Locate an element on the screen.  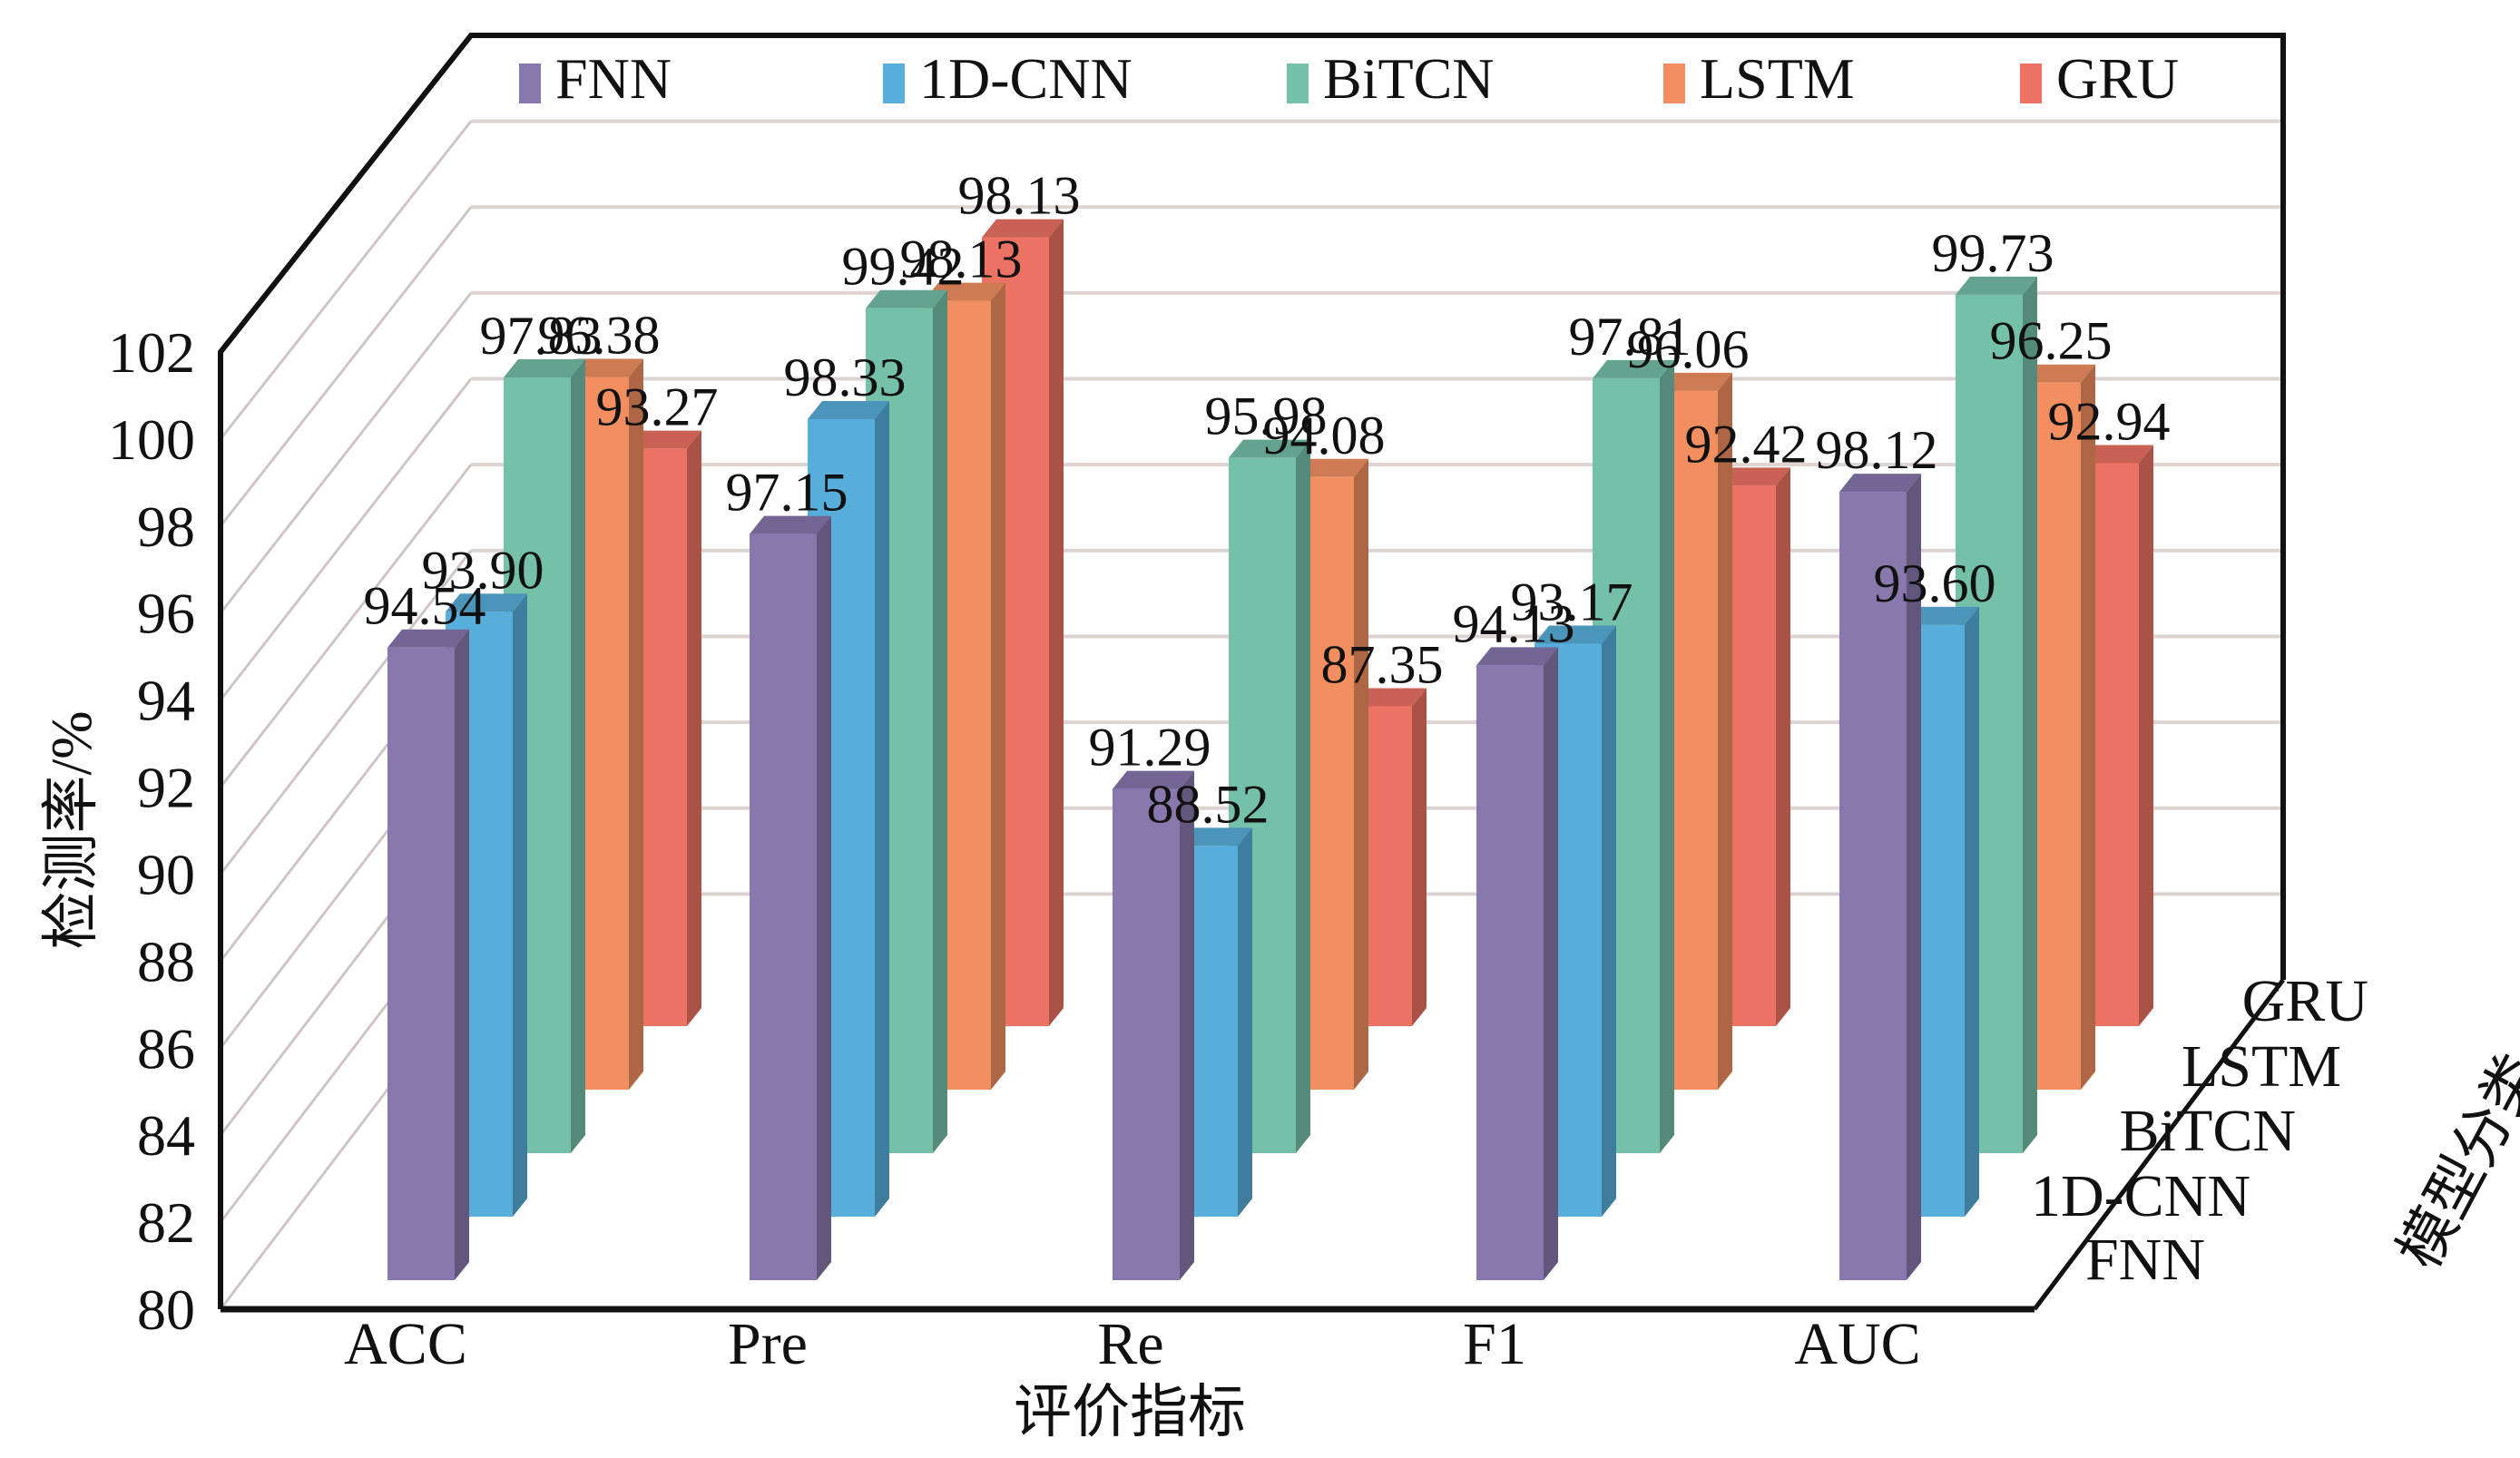
data-label-bitcn-re: 95.98 is located at coordinates (1267, 417).